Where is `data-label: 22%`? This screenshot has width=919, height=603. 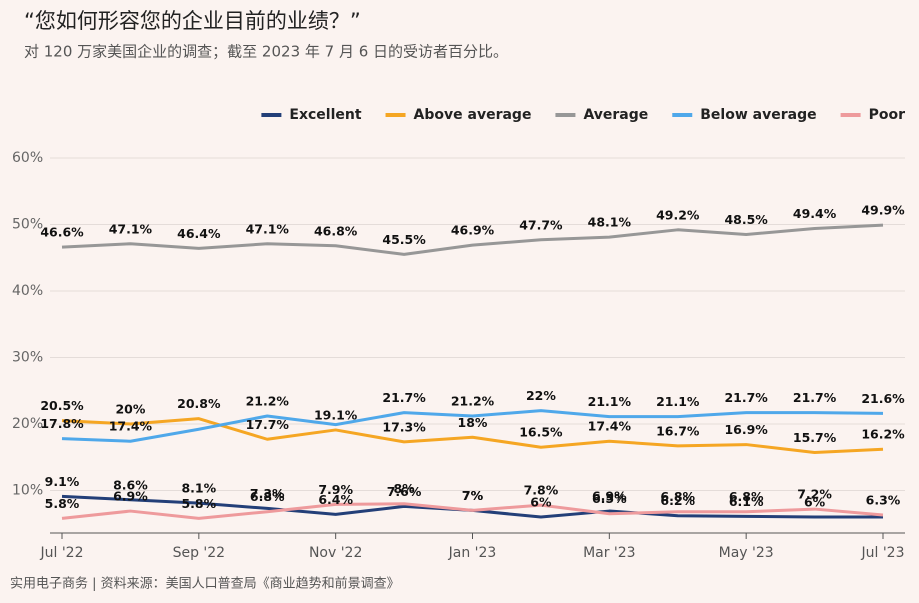 data-label: 22% is located at coordinates (541, 395).